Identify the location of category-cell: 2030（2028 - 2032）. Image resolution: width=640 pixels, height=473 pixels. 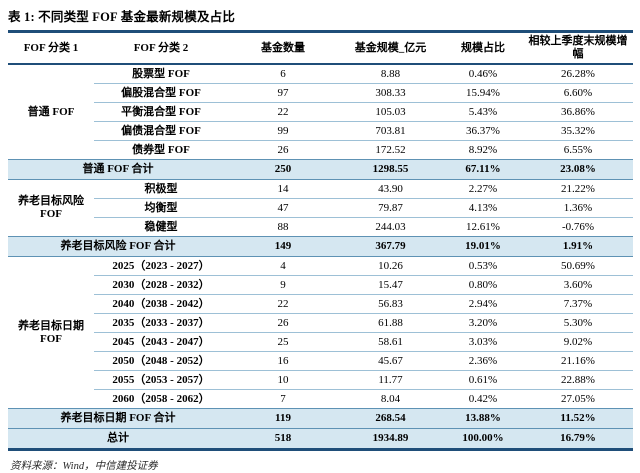
(161, 285).